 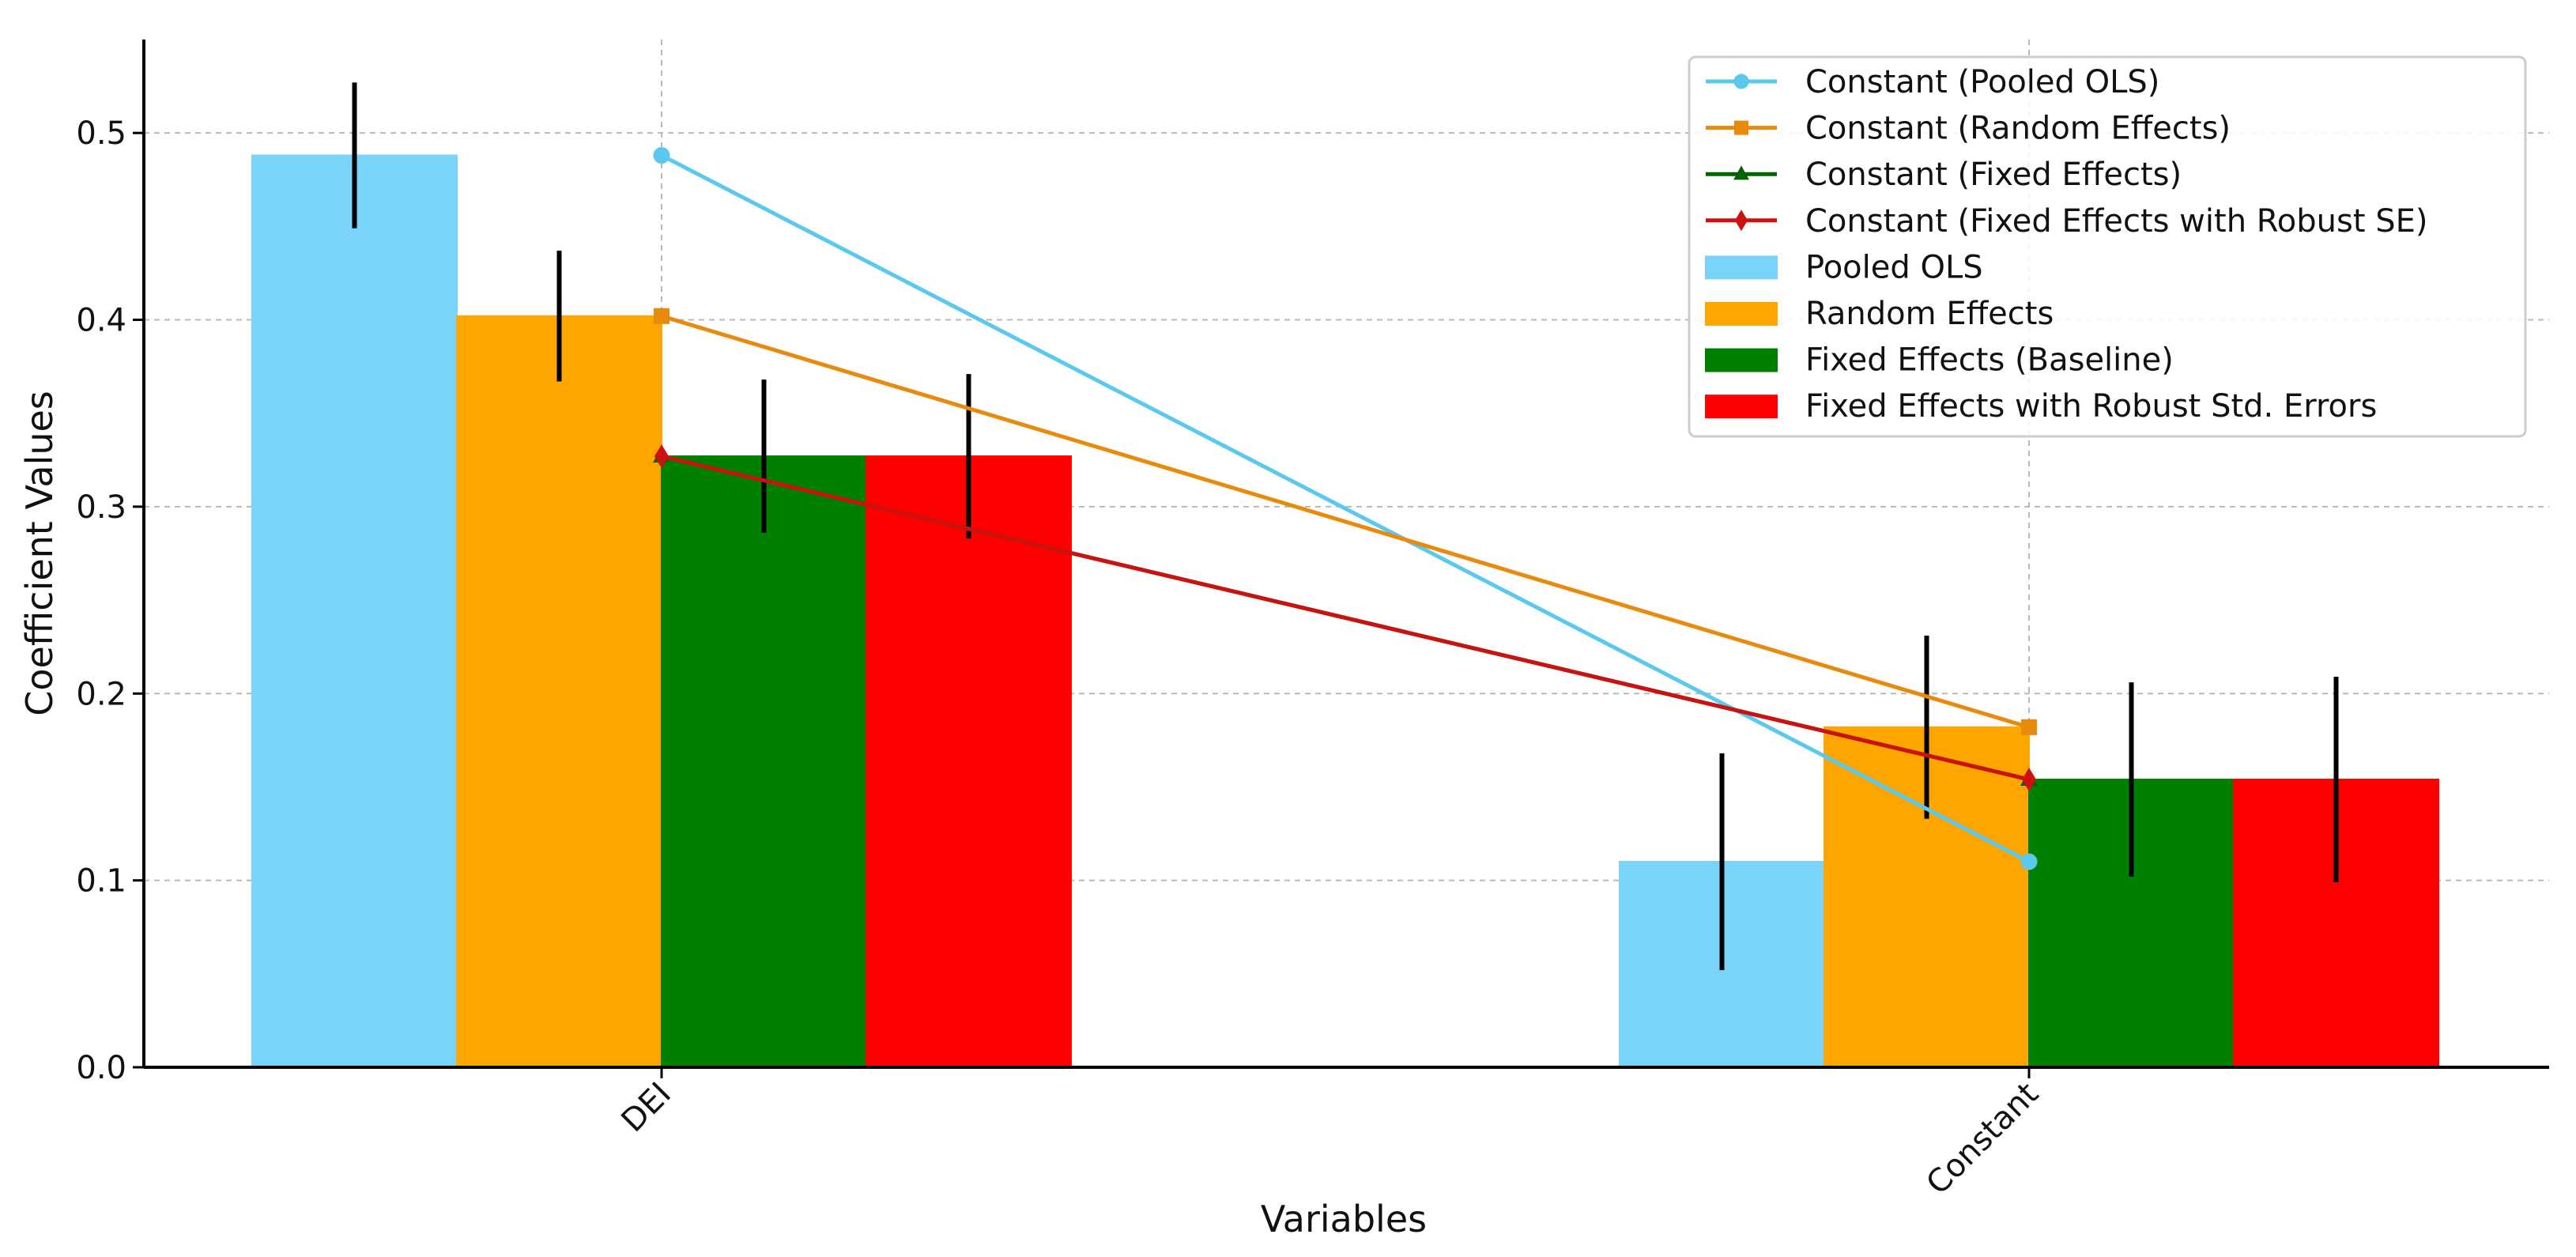 What do you see at coordinates (1989, 360) in the screenshot?
I see `legend-label: Fixed Effects (Baseline)` at bounding box center [1989, 360].